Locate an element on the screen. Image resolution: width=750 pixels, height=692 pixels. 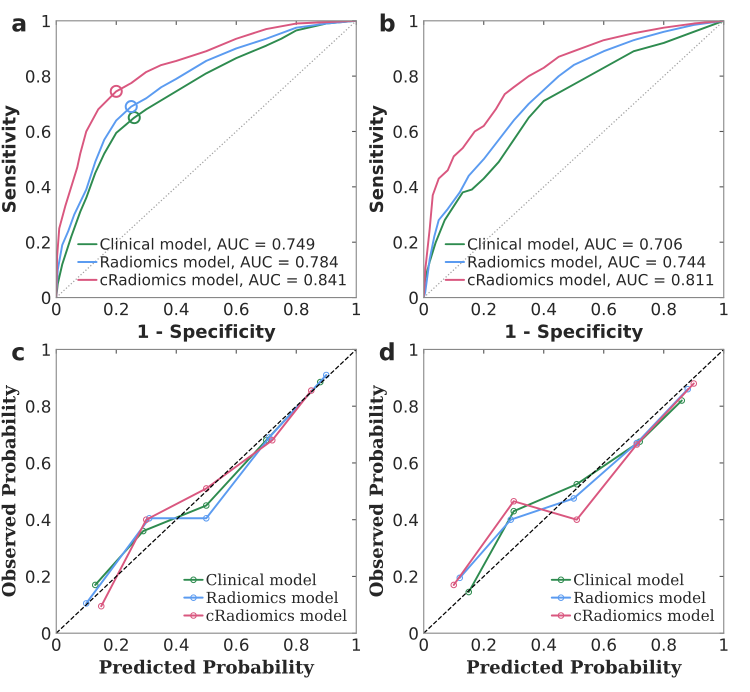
legend-label: Radiomics model, AUC = 0.784 is located at coordinates (219, 263).